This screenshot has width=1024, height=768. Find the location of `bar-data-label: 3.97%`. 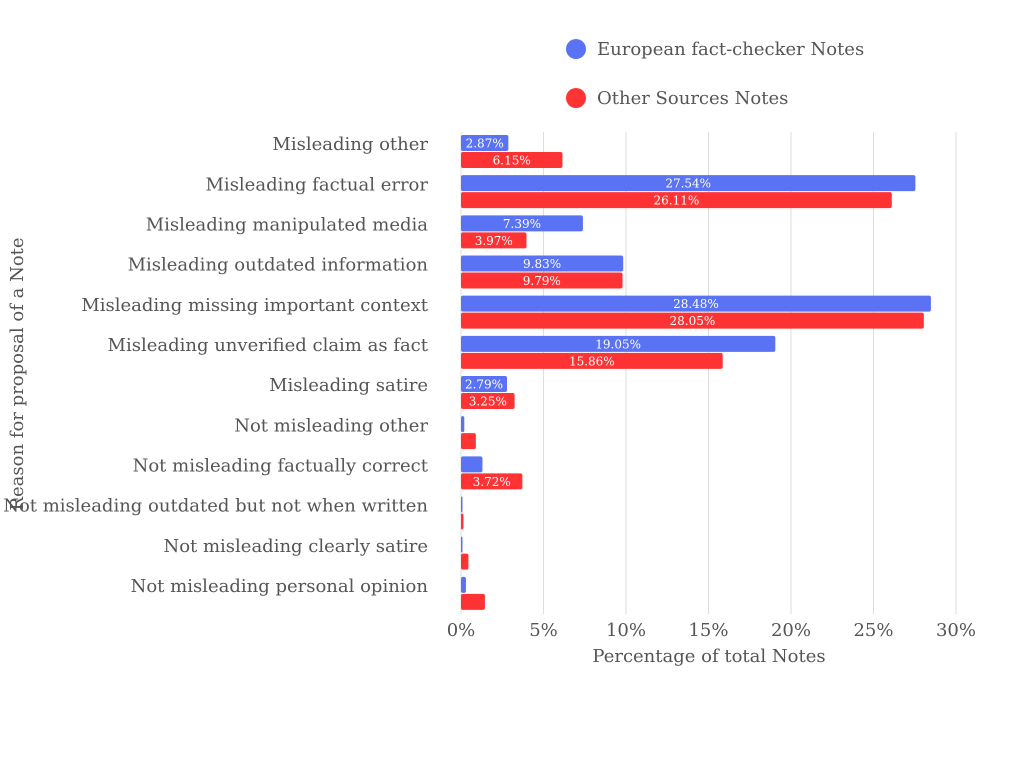

bar-data-label: 3.97% is located at coordinates (494, 241).